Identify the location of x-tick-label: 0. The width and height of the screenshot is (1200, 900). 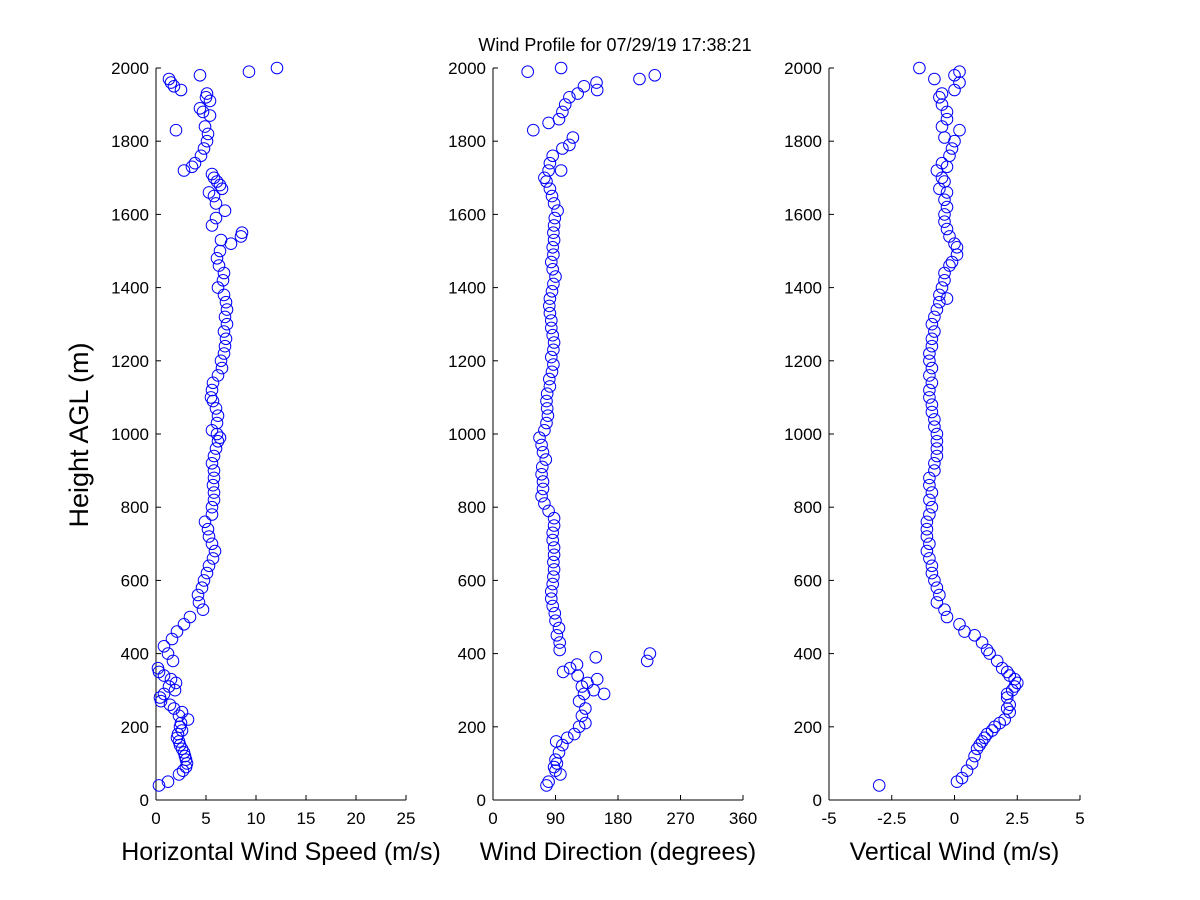
(155, 818).